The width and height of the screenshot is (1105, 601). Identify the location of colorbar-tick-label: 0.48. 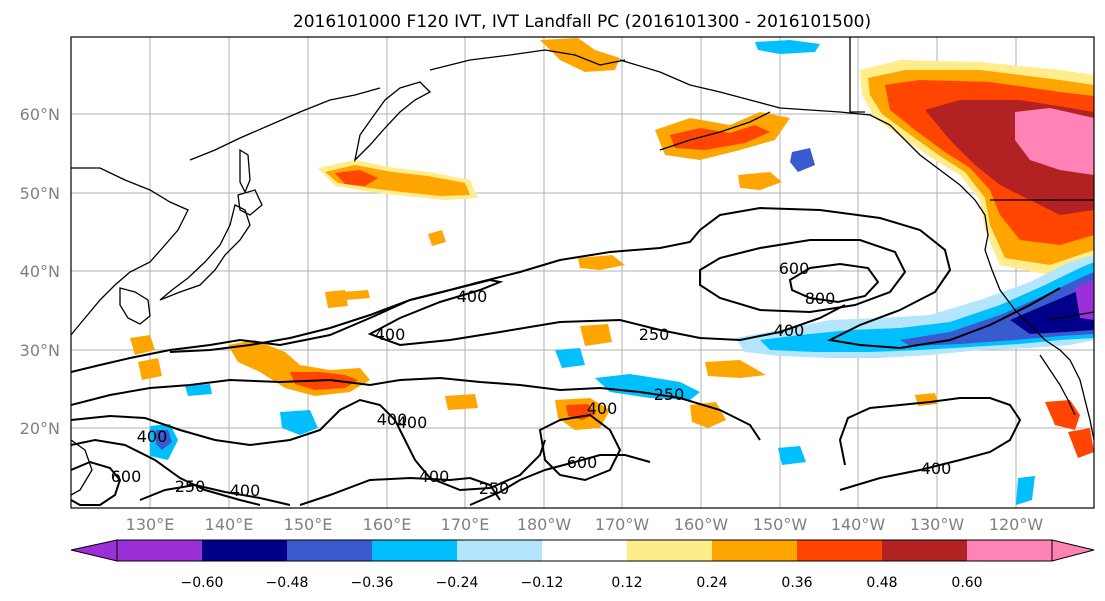
(881, 583).